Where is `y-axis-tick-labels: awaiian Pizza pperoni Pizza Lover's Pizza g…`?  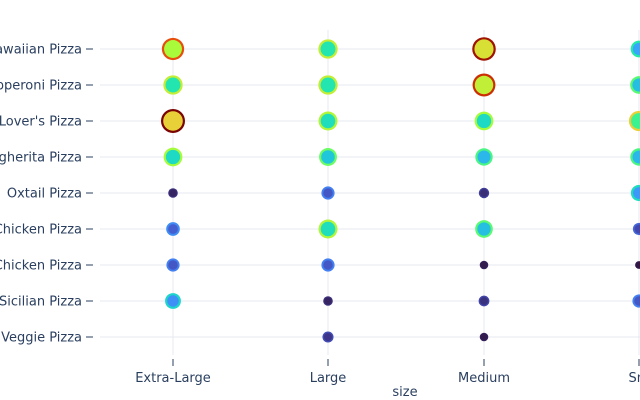 y-axis-tick-labels: awaiian Pizza pperoni Pizza Lover's Pizza g… is located at coordinates (46, 194).